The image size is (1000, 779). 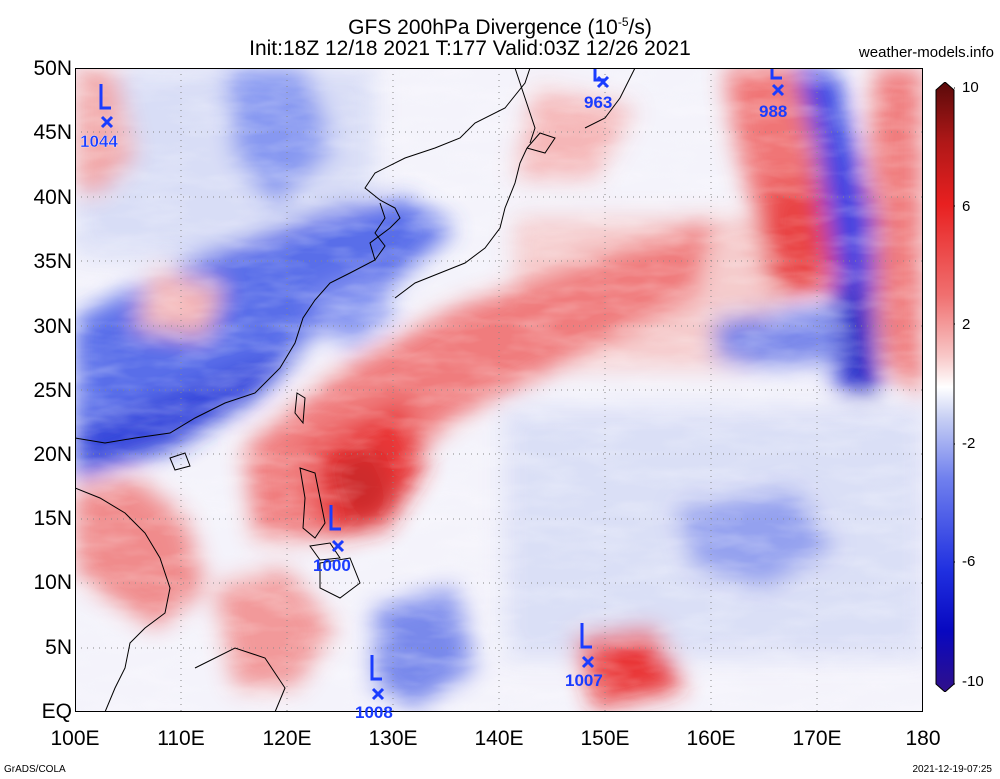 What do you see at coordinates (584, 680) in the screenshot?
I see `low-value-1007: 1007` at bounding box center [584, 680].